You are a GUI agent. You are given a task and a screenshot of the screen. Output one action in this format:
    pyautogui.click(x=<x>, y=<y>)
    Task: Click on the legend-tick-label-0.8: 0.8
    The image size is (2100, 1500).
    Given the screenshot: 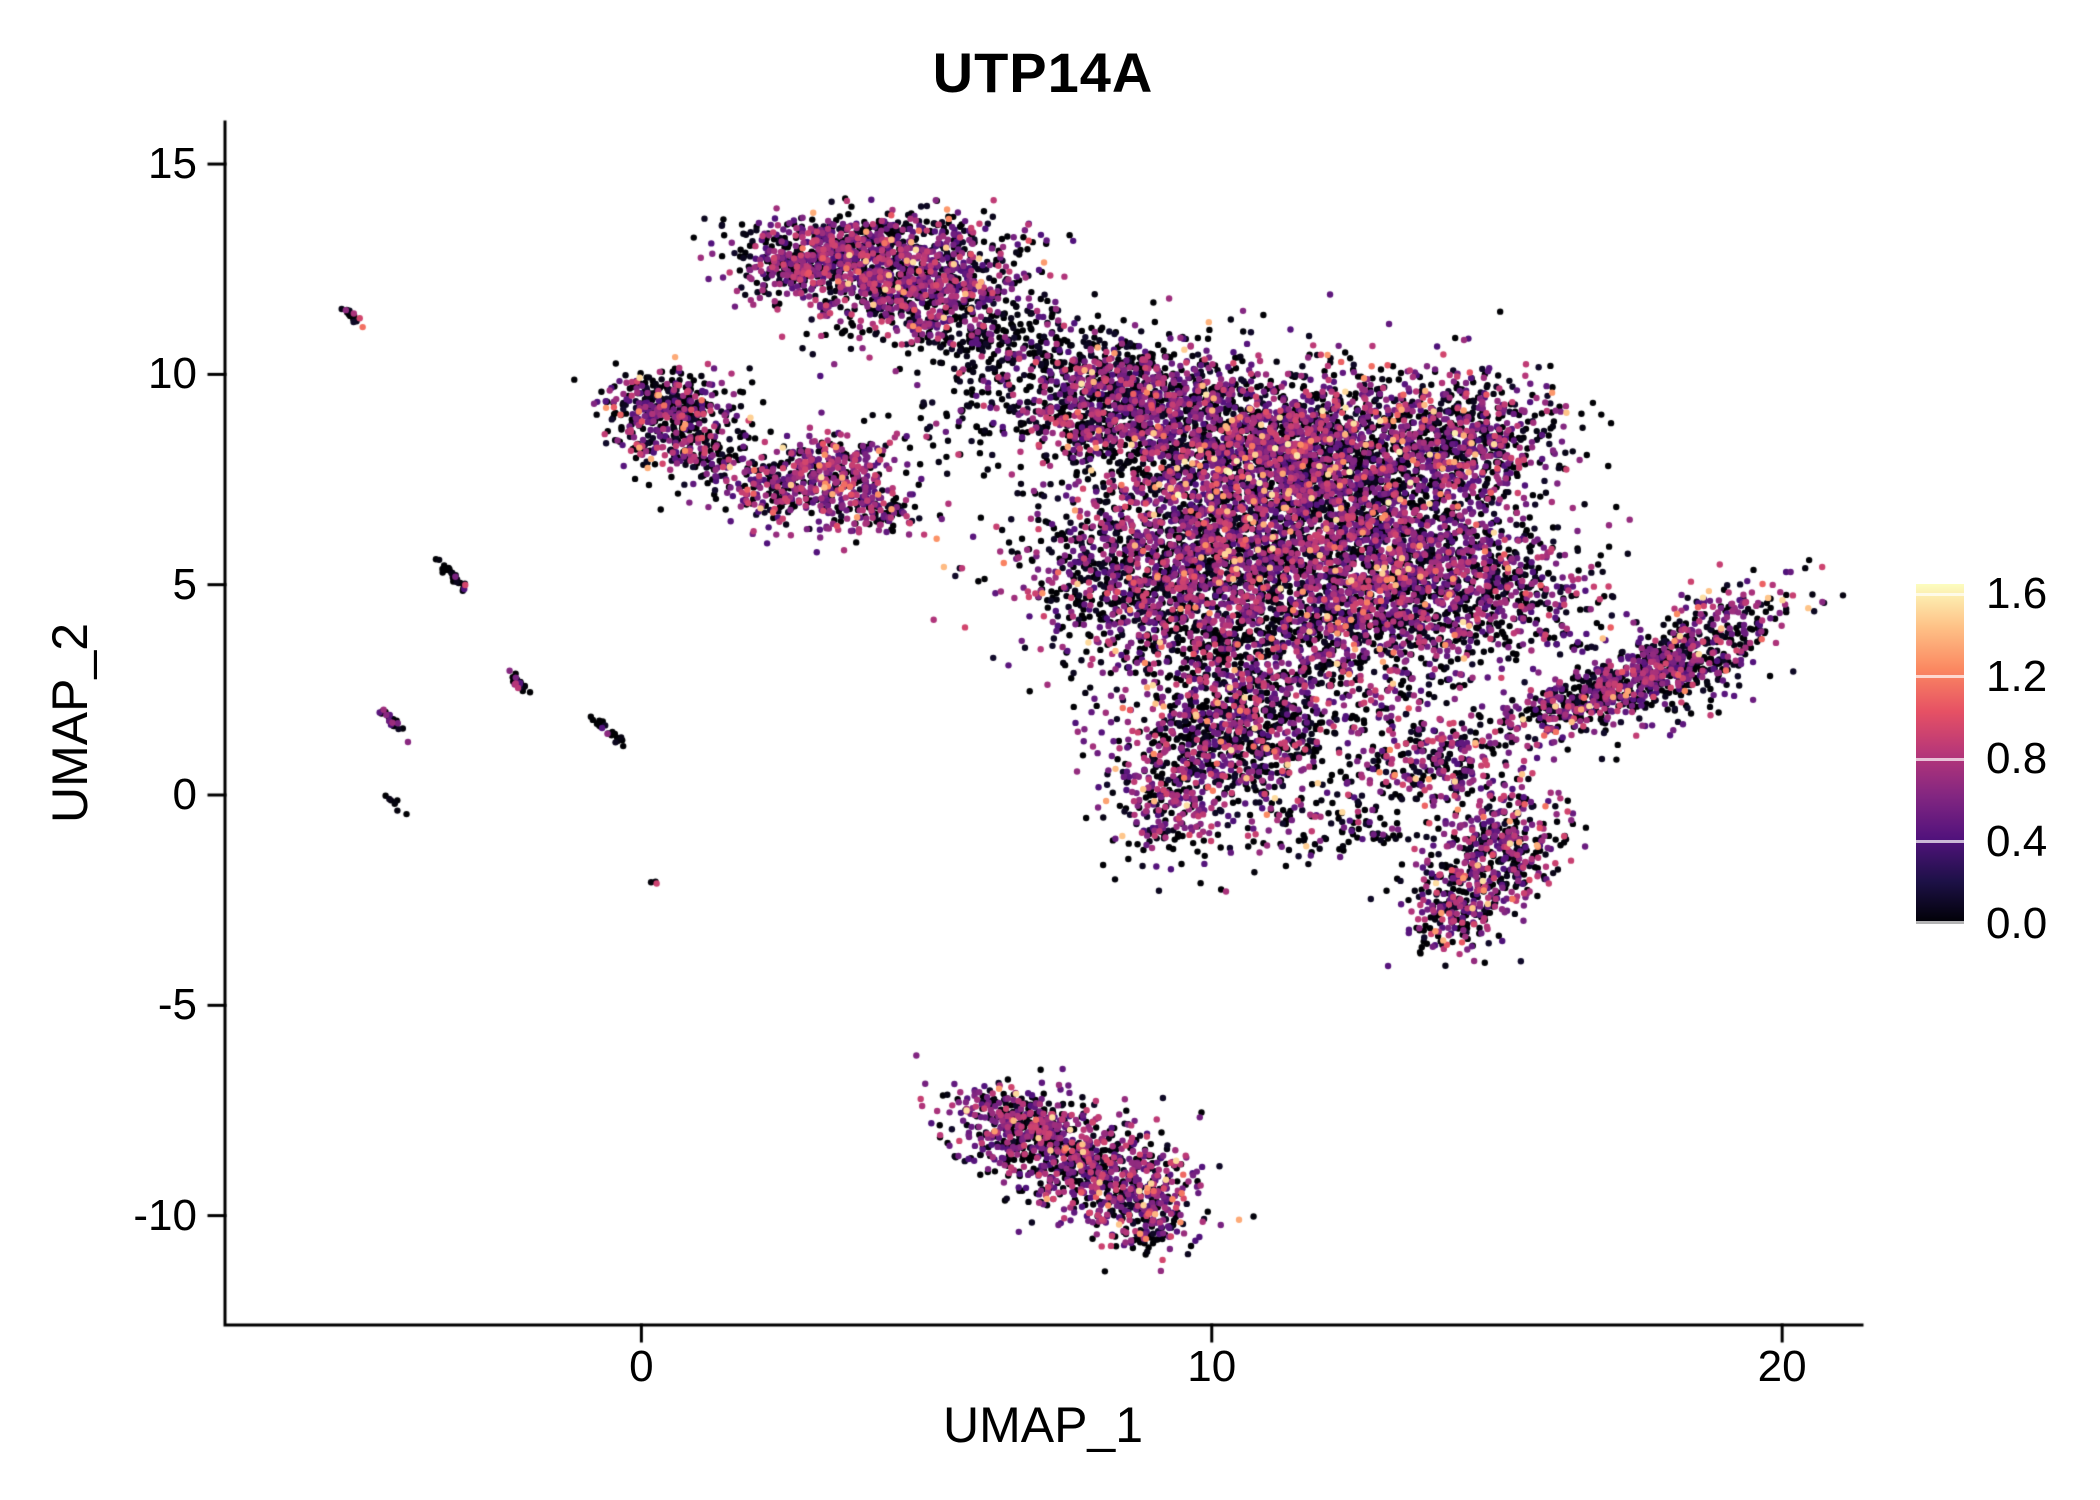 What is the action you would take?
    pyautogui.click(x=2017, y=759)
    